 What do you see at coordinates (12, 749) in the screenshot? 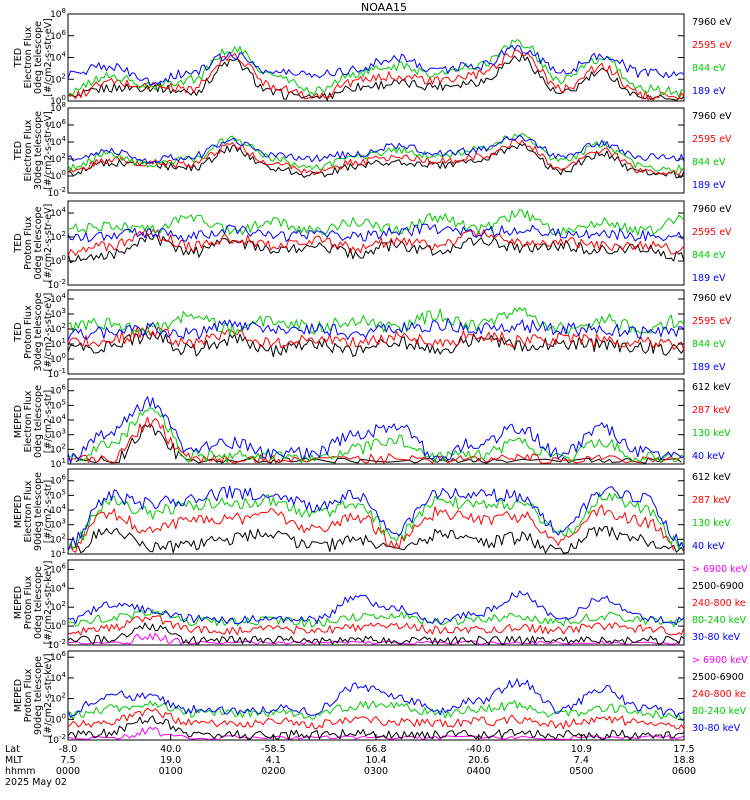
I see `x-row-label-lat: Lat` at bounding box center [12, 749].